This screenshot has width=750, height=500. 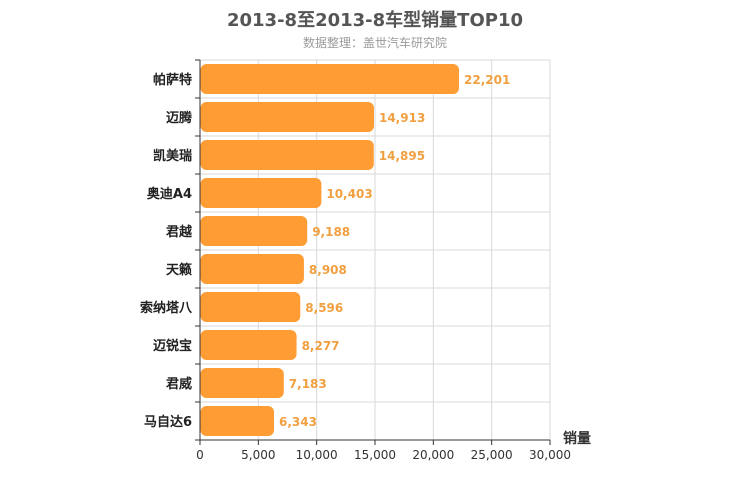 What do you see at coordinates (179, 118) in the screenshot?
I see `category-label: 迈腾` at bounding box center [179, 118].